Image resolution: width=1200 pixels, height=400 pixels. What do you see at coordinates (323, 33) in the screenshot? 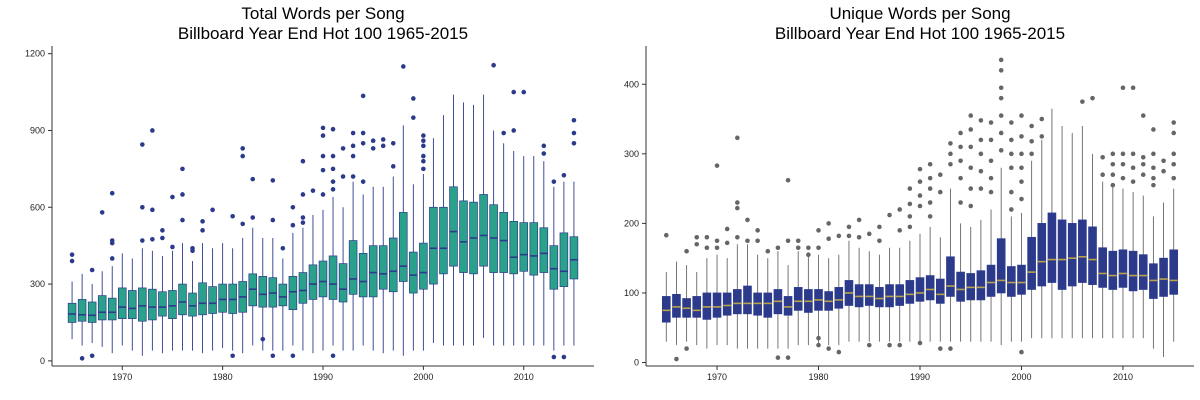
I see `chart-subtitle: Billboard Year End Hot 100 1965-2015` at bounding box center [323, 33].